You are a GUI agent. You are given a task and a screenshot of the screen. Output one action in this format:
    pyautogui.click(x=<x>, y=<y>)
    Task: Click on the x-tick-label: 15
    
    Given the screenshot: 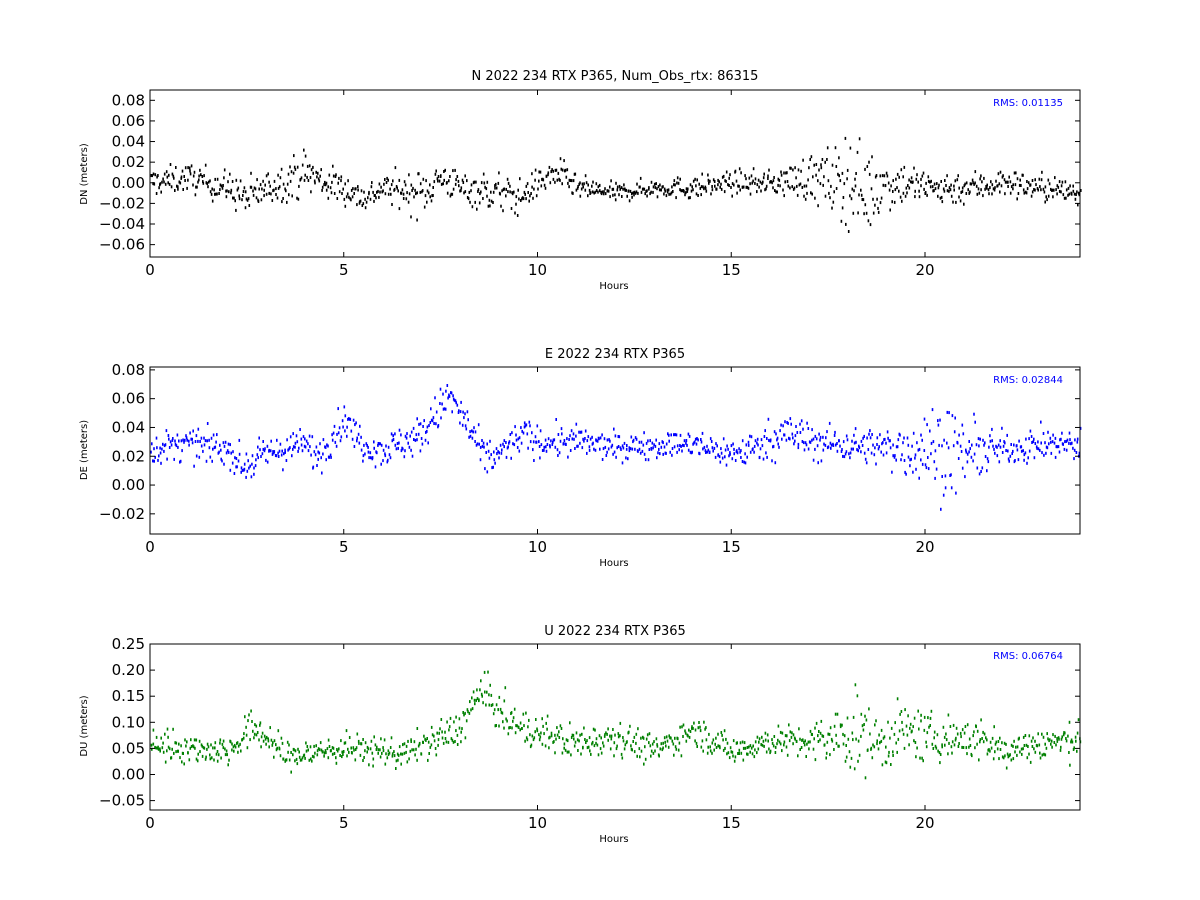 What is the action you would take?
    pyautogui.click(x=731, y=547)
    